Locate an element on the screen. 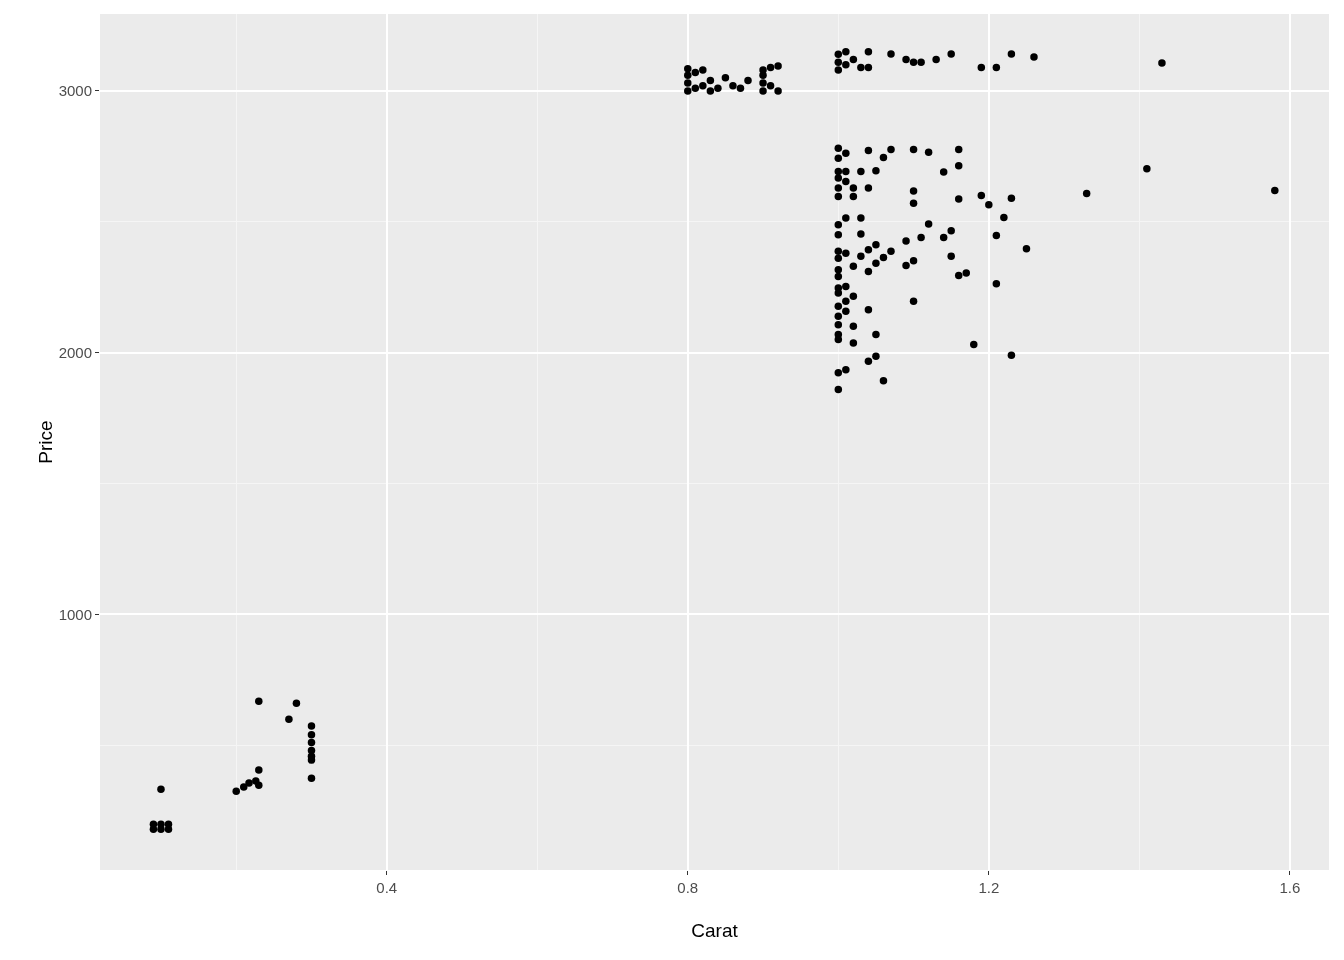 This screenshot has height=960, width=1344. y-axis-title: Price is located at coordinates (45, 442).